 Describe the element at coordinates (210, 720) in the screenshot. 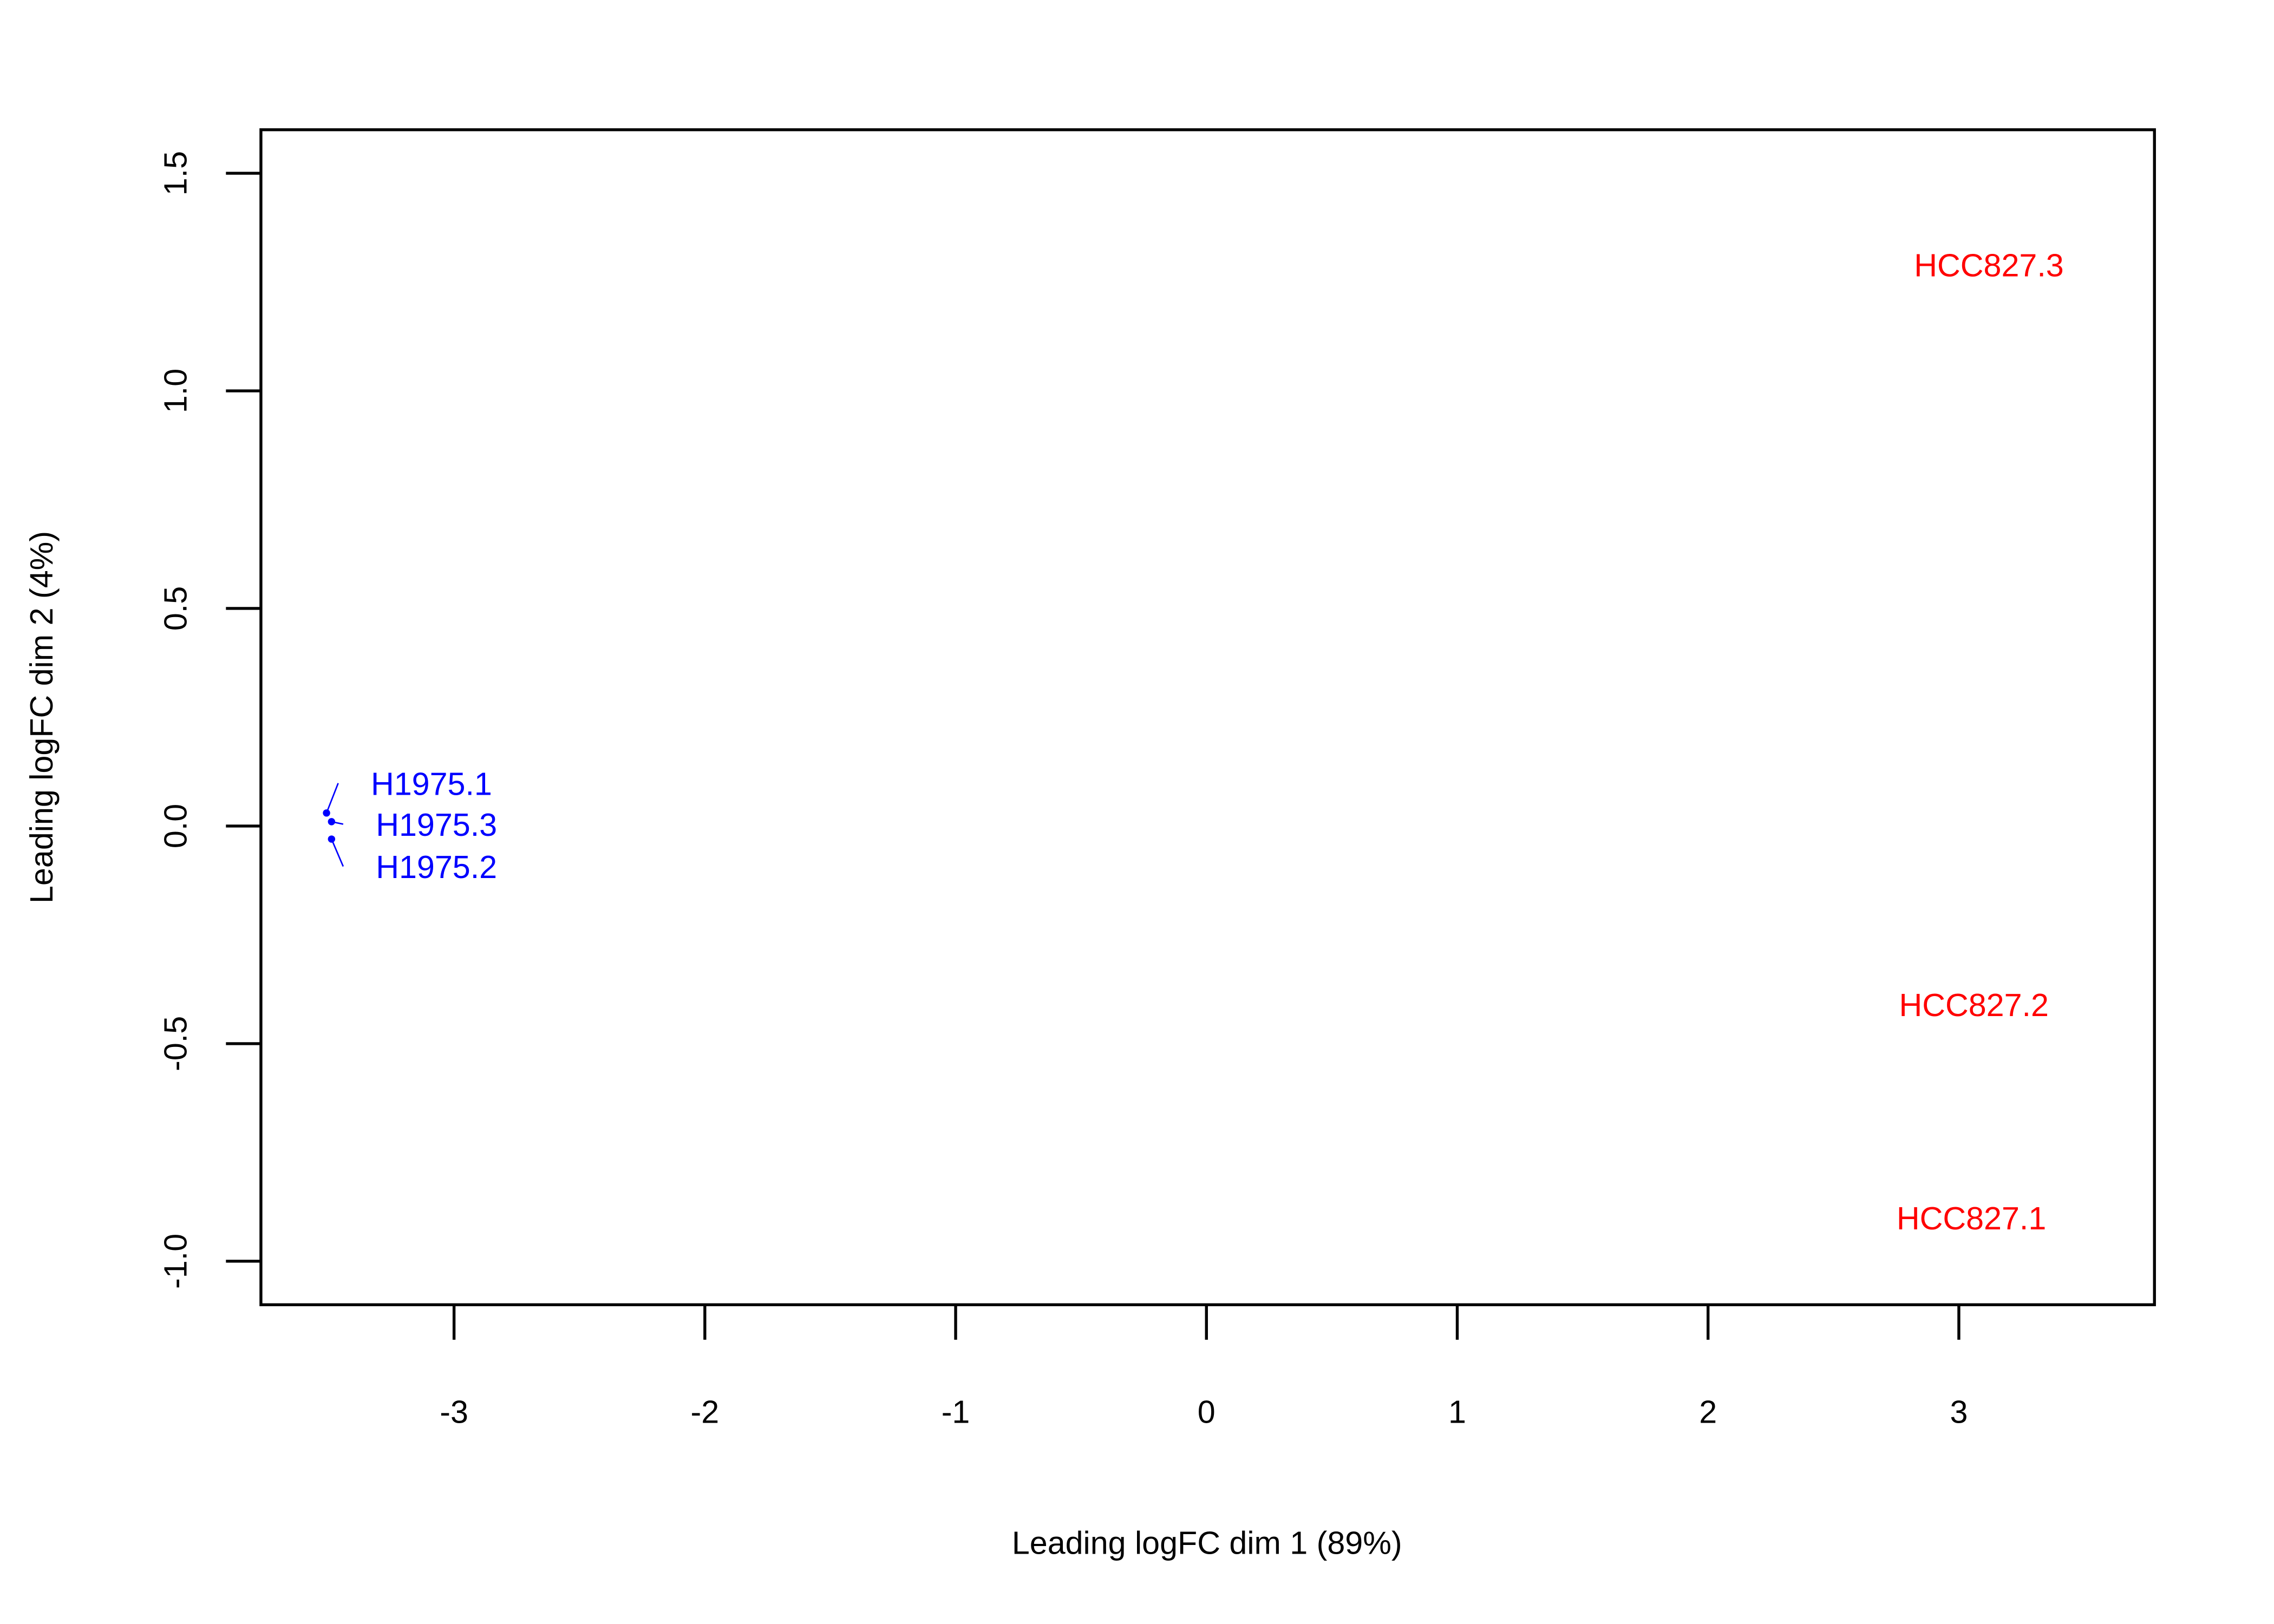

I see `y-axis: -1.0 -0.5 0.0 0.5 1.0 1.5` at that location.